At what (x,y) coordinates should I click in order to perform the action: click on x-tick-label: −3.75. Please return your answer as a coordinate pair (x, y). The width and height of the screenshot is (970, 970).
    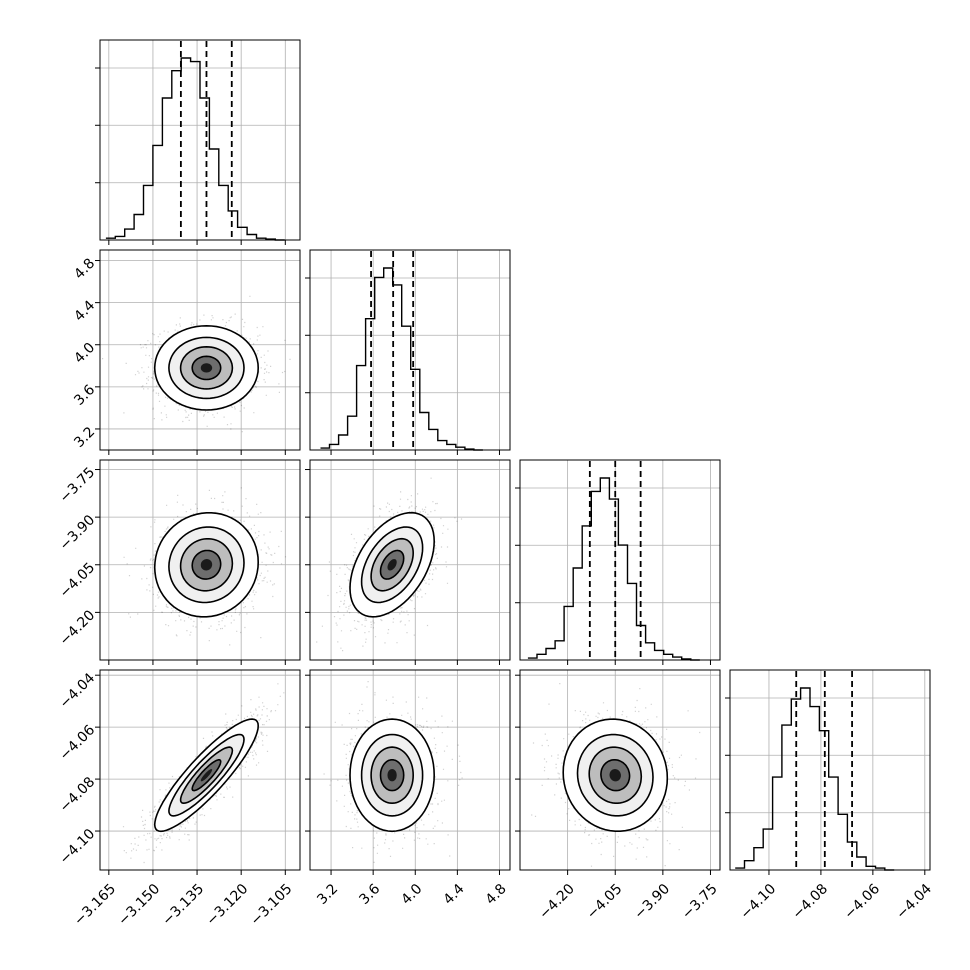
    Looking at the image, I should click on (700, 902).